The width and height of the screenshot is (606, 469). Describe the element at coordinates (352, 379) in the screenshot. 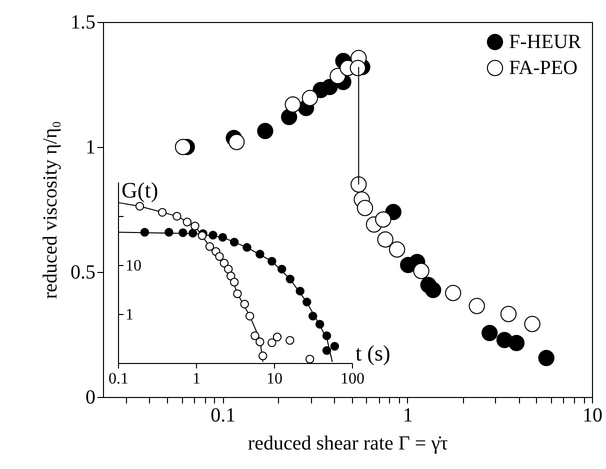

I see `x-tick-label: 100` at that location.